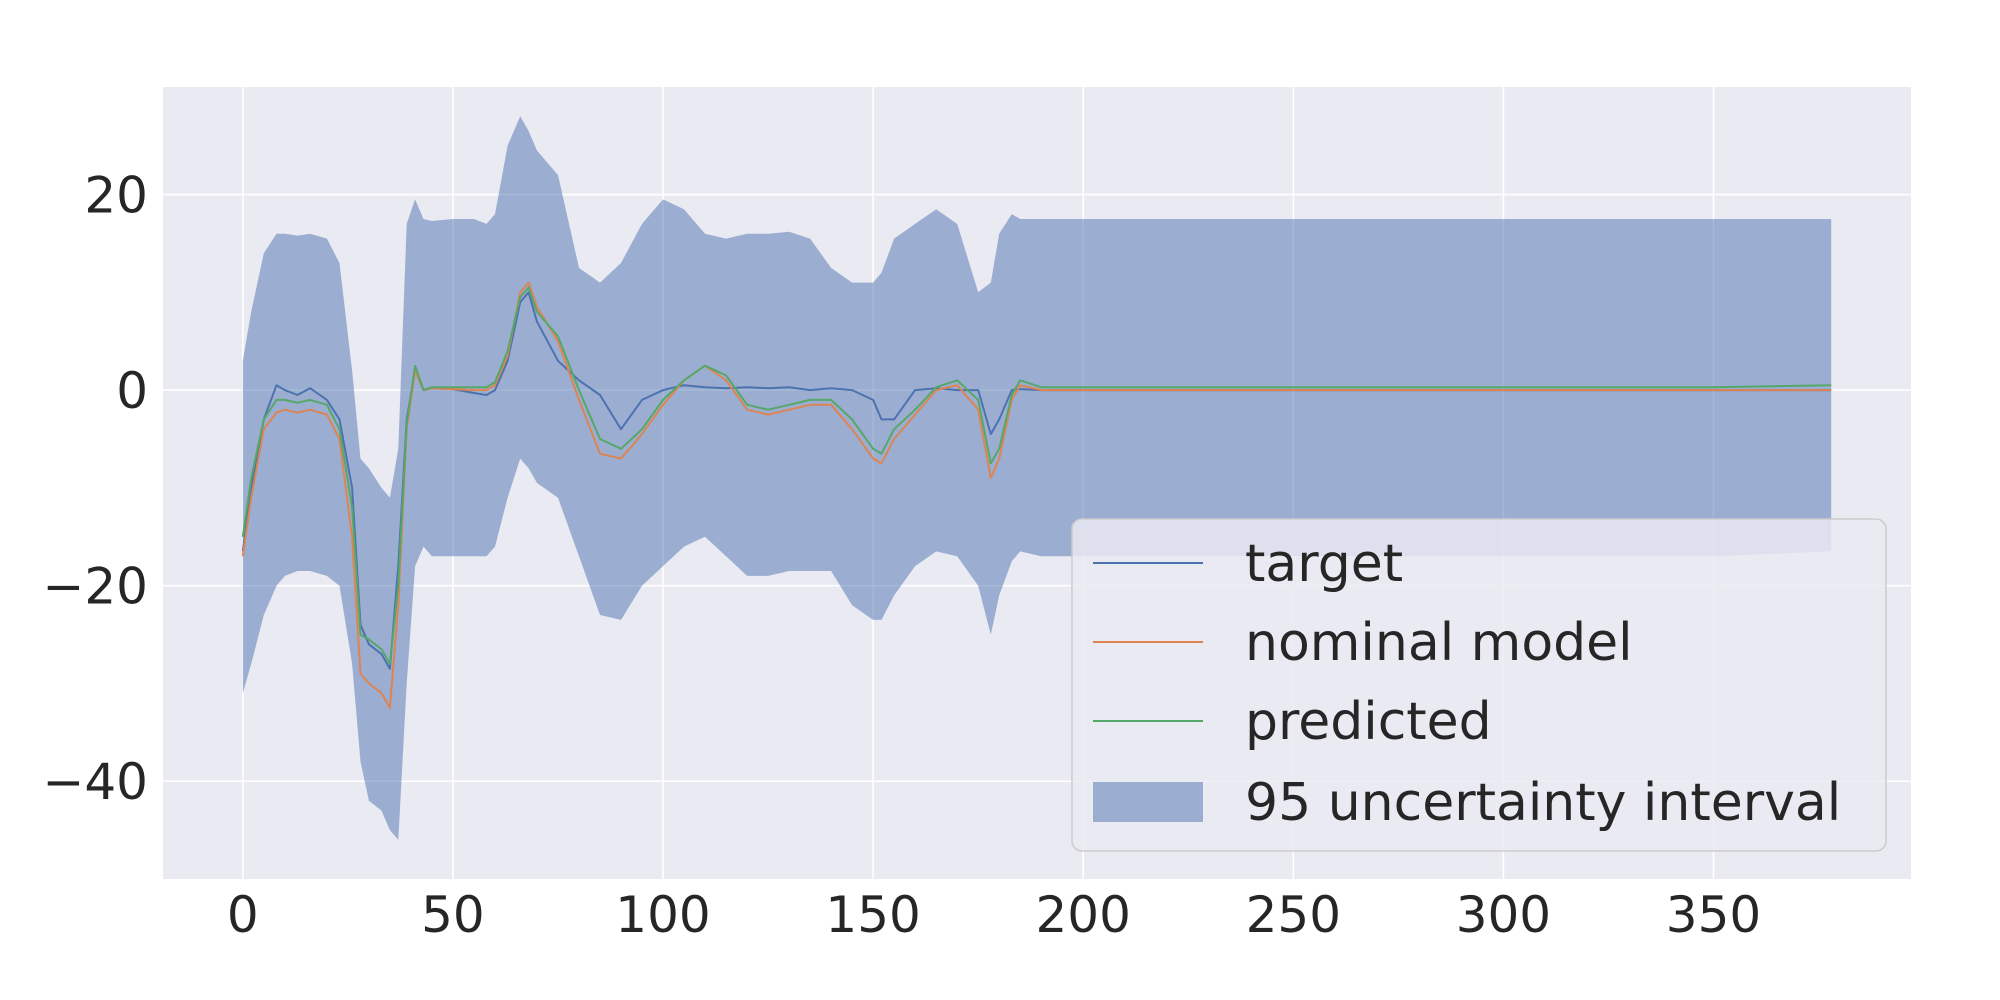 This screenshot has width=2000, height=1000. Describe the element at coordinates (116, 196) in the screenshot. I see `y-tick-label: 20` at that location.